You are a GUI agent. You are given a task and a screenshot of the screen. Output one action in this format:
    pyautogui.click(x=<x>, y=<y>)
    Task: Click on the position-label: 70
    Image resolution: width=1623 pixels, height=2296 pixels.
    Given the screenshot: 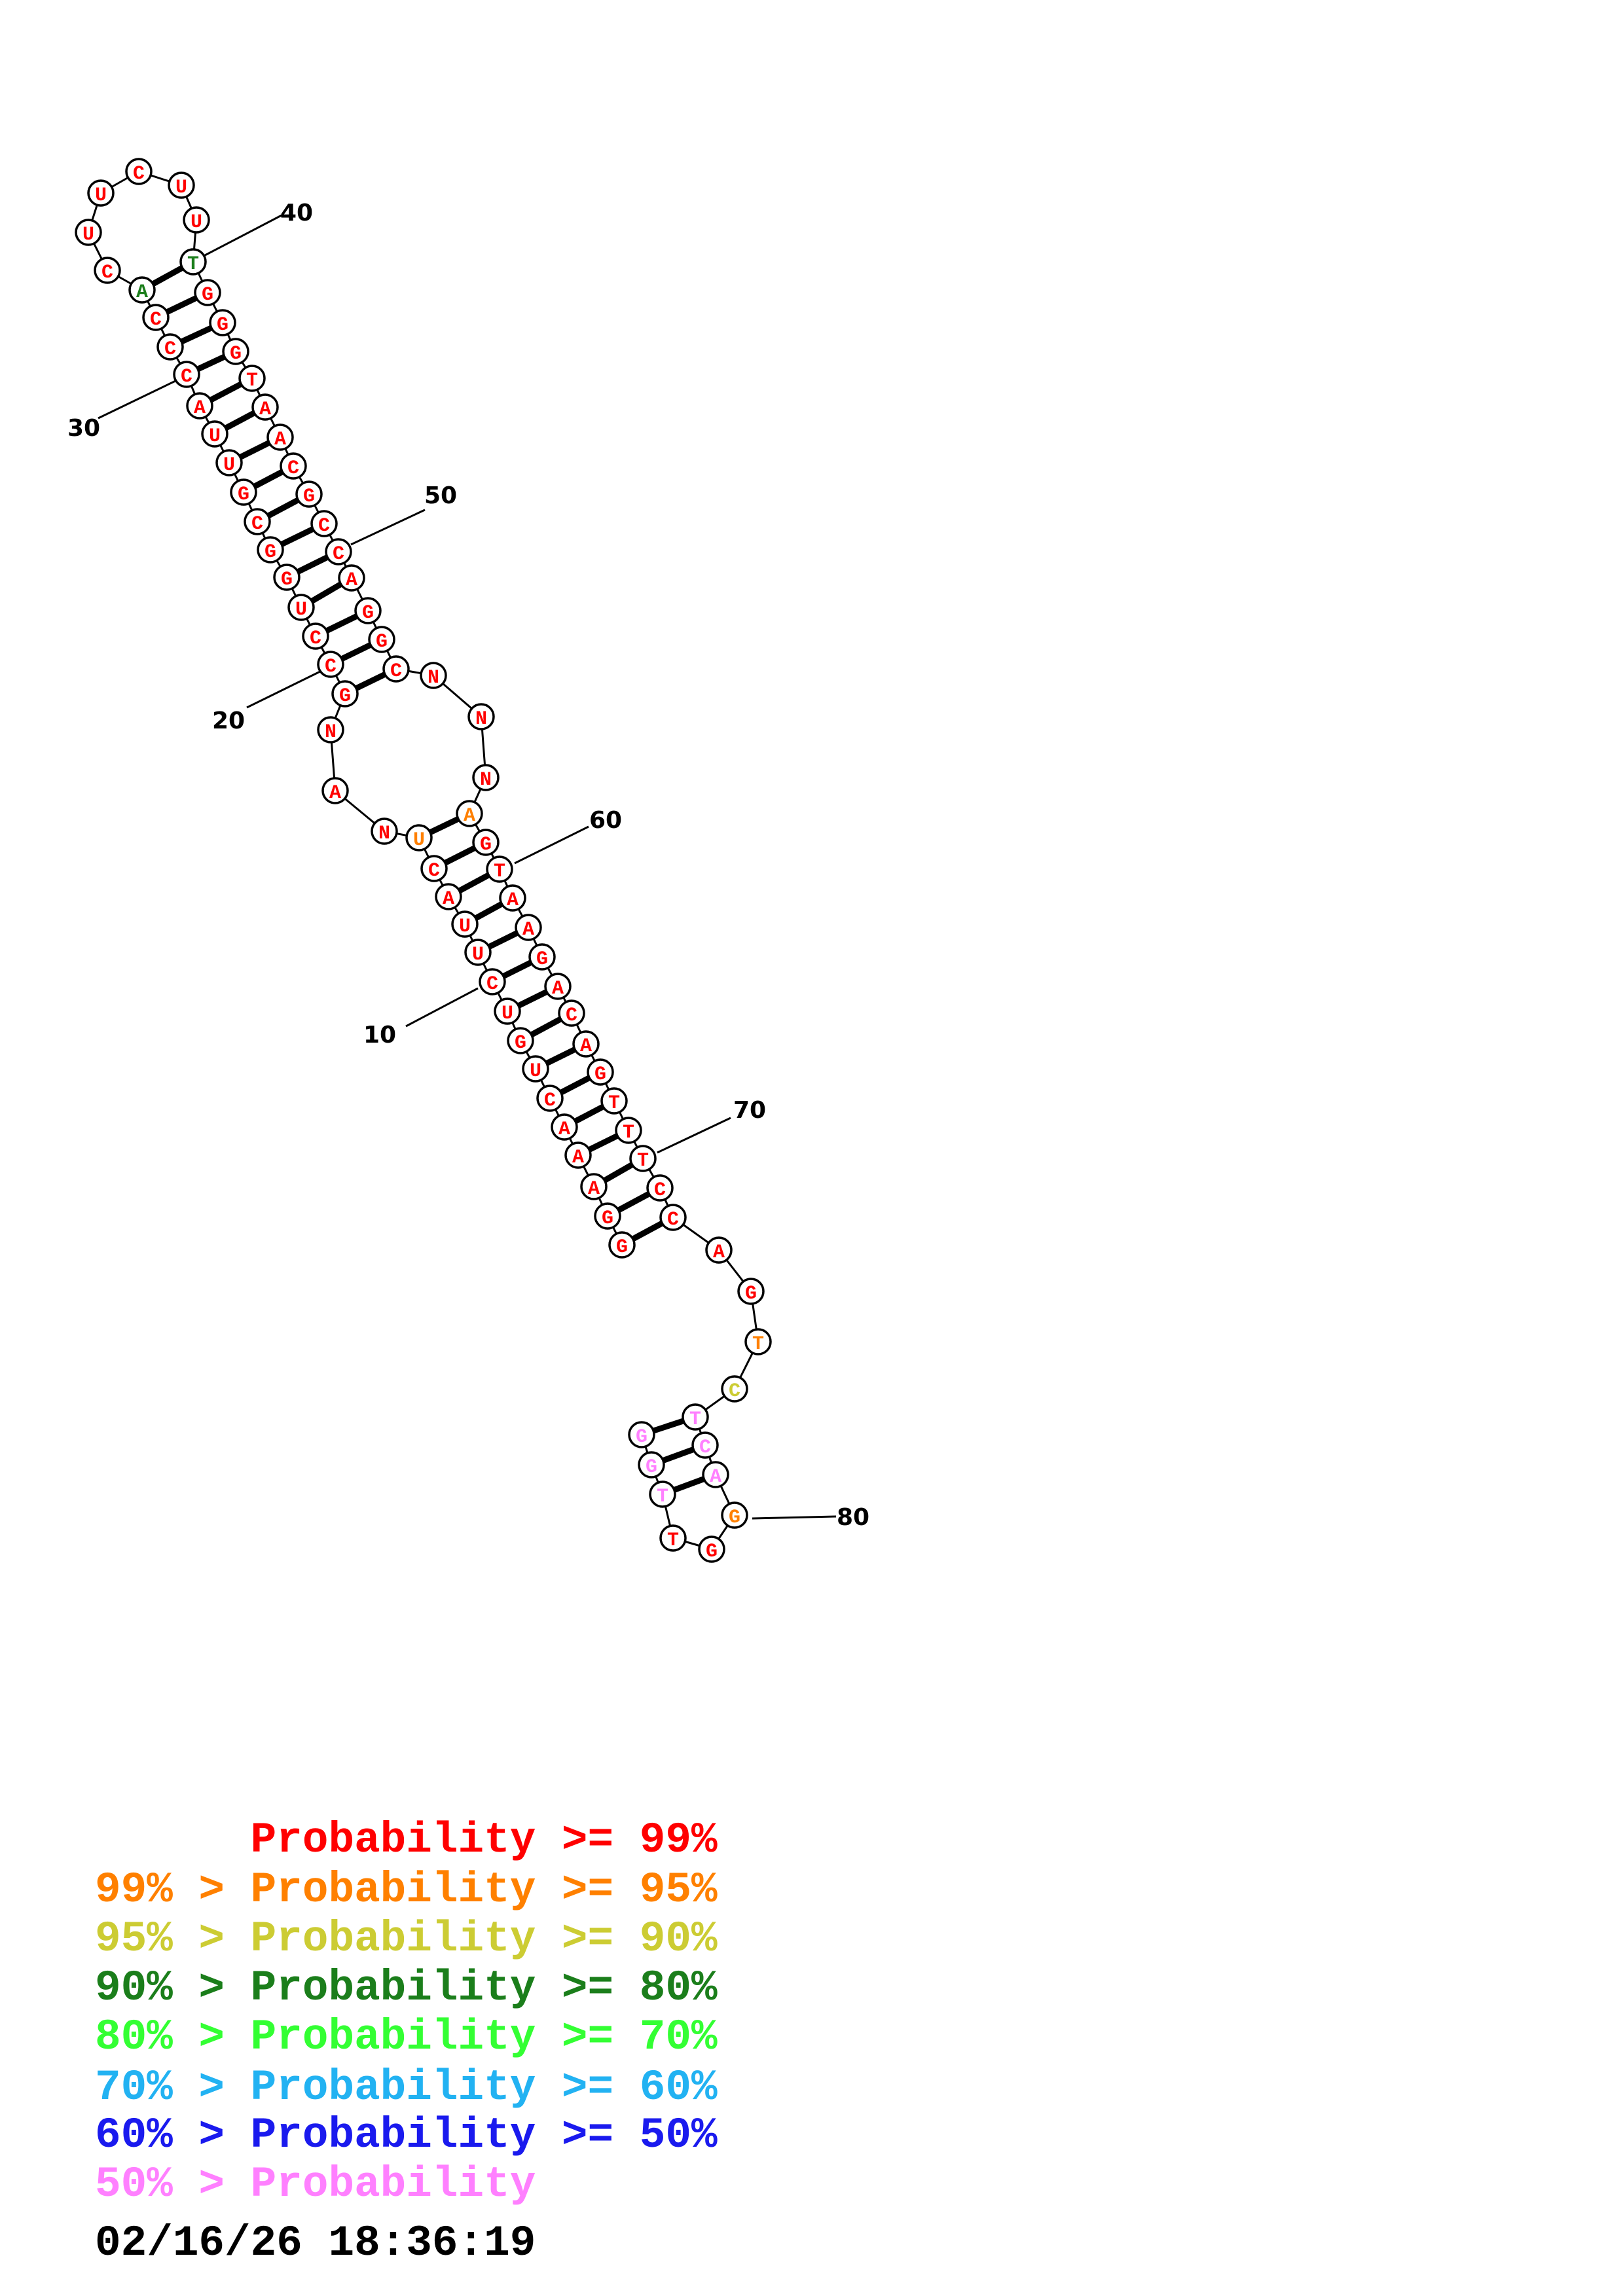 What is the action you would take?
    pyautogui.click(x=749, y=1110)
    